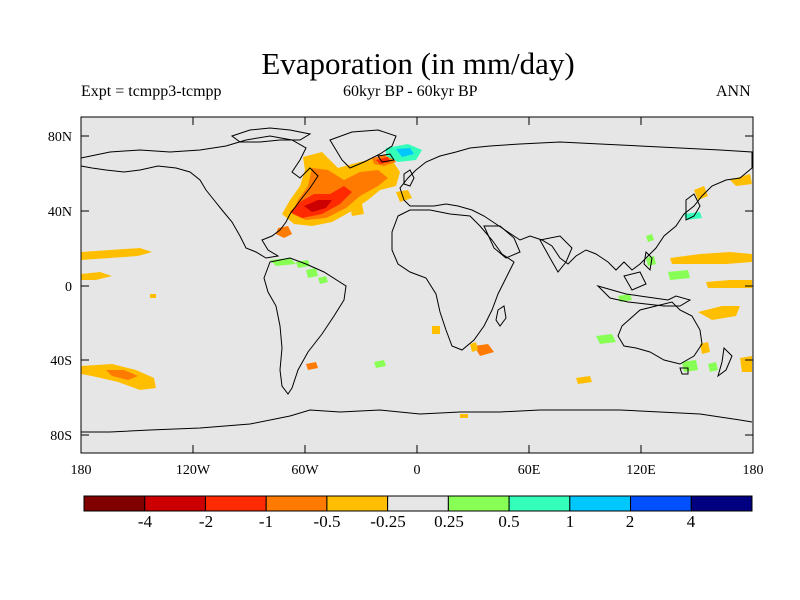 This screenshot has height=600, width=800. I want to click on coast-british-isles, so click(409, 178).